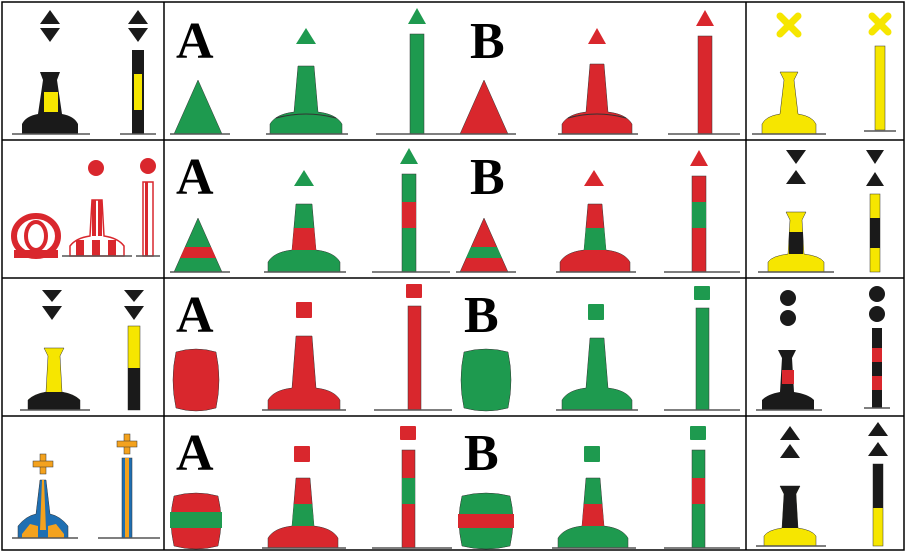 This screenshot has height=552, width=906. Describe the element at coordinates (486, 245) in the screenshot. I see `red-green-conical-buoy` at that location.